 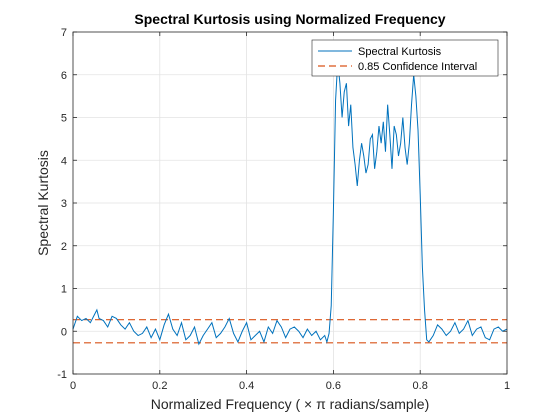 I want to click on legend-label-spectral-kurtosis: Spectral Kurtosis, so click(x=400, y=52).